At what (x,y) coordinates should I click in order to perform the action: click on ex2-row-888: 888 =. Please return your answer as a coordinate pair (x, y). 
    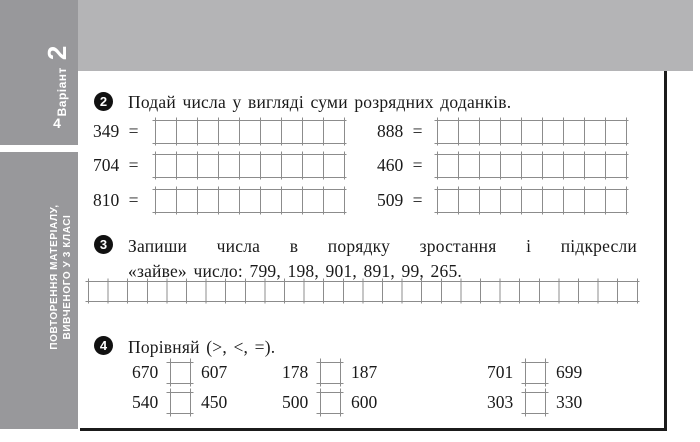
    Looking at the image, I should click on (503, 131).